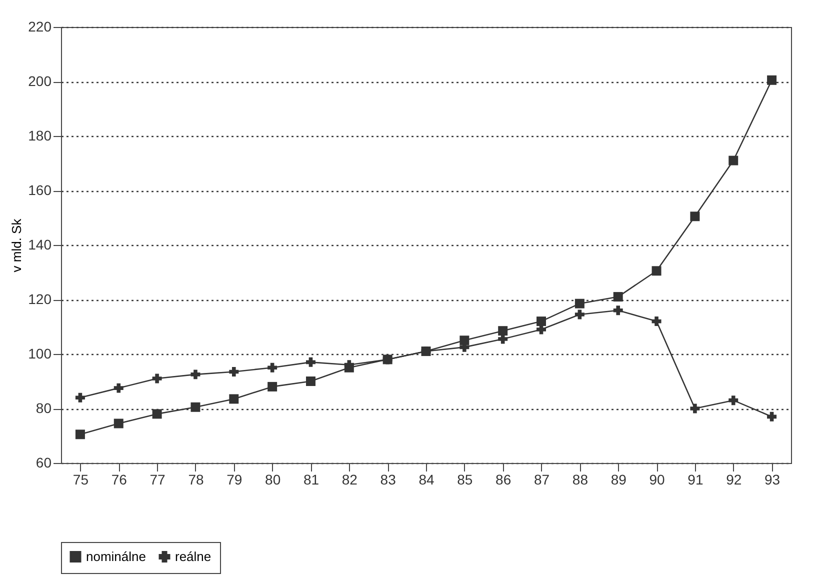 This screenshot has height=585, width=834. What do you see at coordinates (504, 480) in the screenshot?
I see `x-tick-label: 86` at bounding box center [504, 480].